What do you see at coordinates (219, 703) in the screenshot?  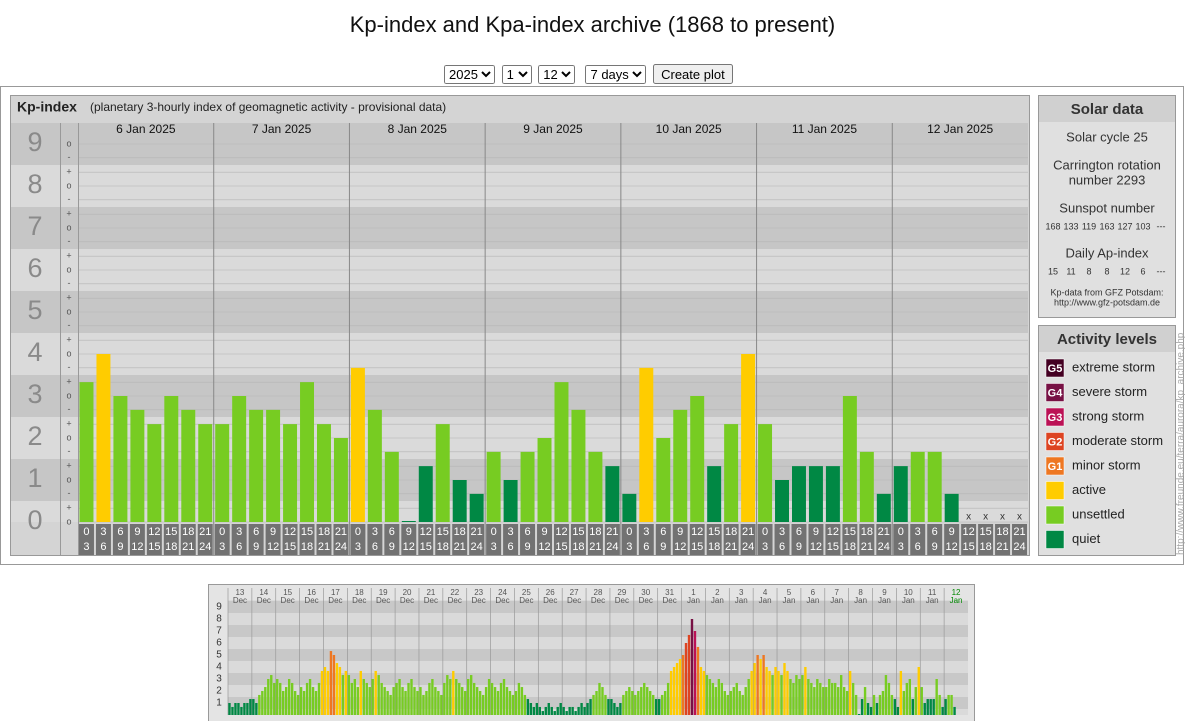 I see `y-tick-label: 1` at bounding box center [219, 703].